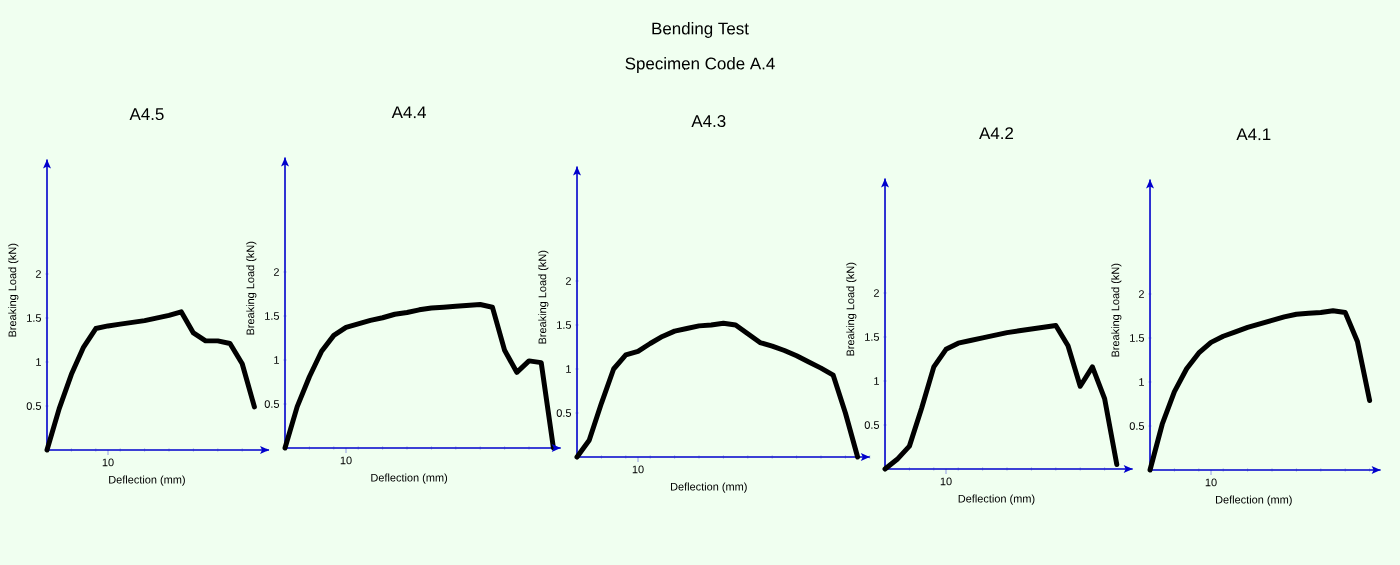 The width and height of the screenshot is (1400, 565). I want to click on chart-title: A4.3, so click(708, 121).